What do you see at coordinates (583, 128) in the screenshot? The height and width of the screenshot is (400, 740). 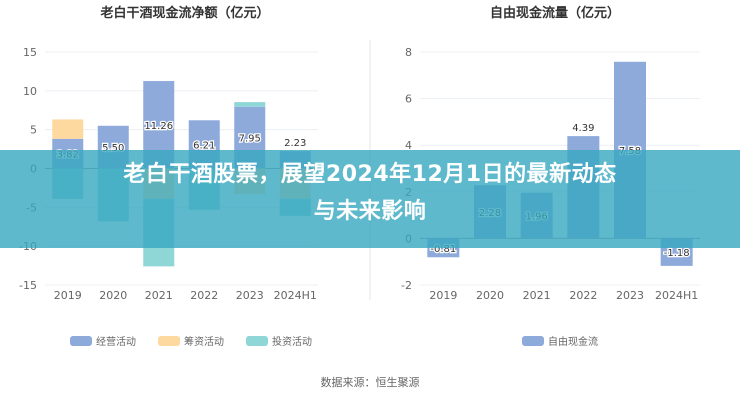 I see `data-label: 4.39` at bounding box center [583, 128].